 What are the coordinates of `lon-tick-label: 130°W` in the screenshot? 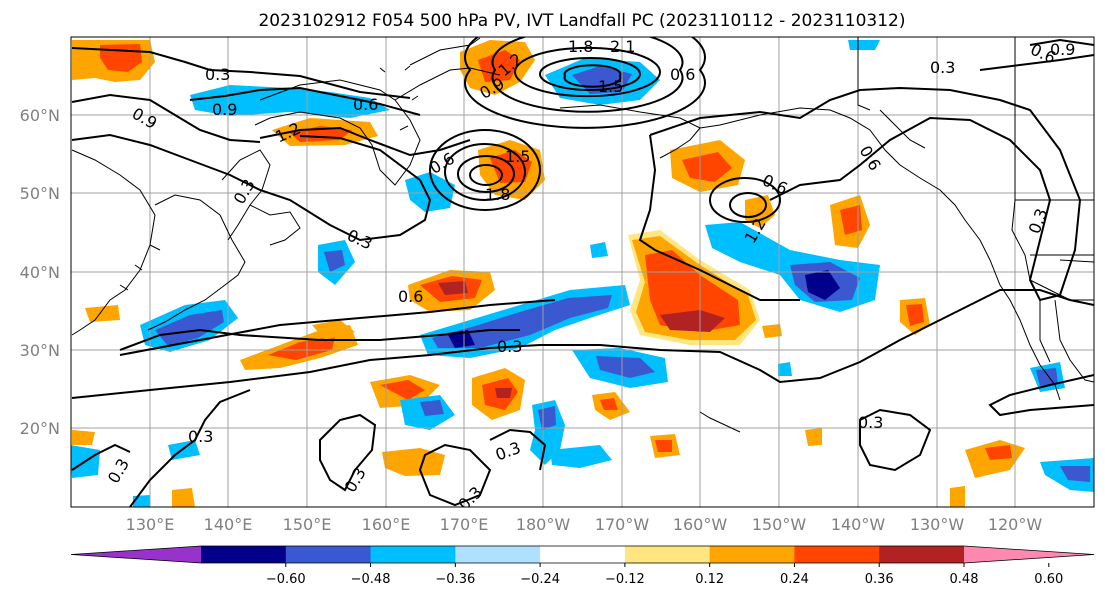 It's located at (937, 524).